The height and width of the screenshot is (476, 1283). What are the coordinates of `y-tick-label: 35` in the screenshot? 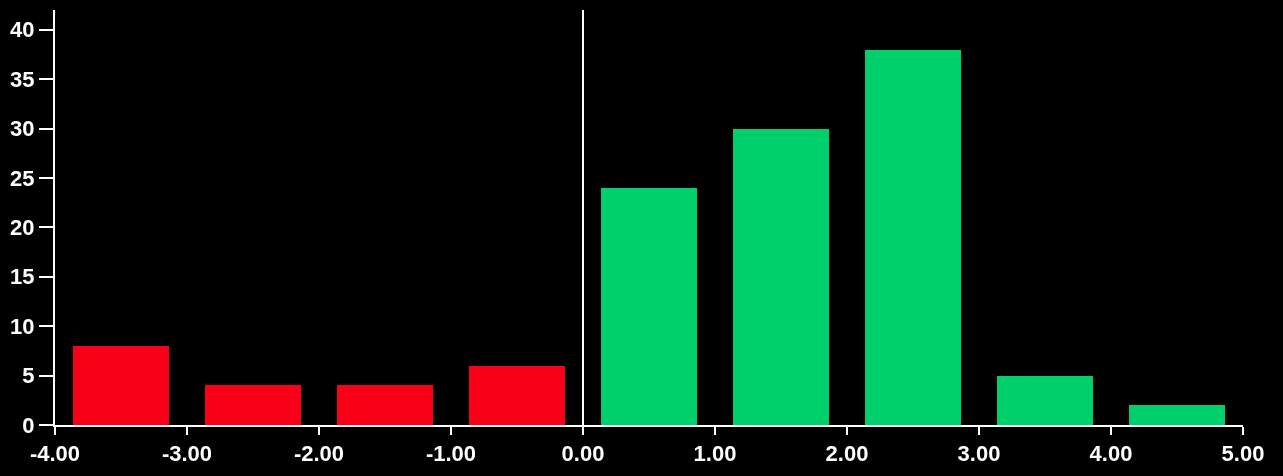 It's located at (22, 79).